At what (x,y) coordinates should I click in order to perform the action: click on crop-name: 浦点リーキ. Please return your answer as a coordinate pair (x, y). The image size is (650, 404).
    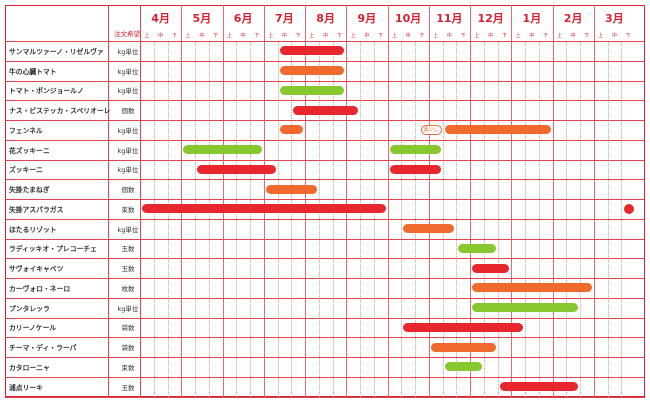
    Looking at the image, I should click on (26, 387).